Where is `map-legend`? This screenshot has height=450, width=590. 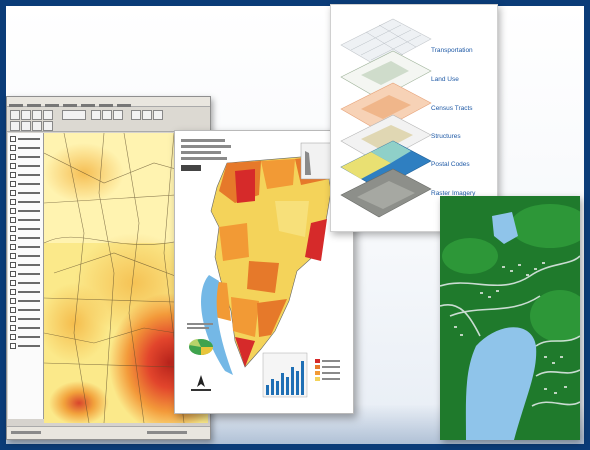 map-legend is located at coordinates (327, 370).